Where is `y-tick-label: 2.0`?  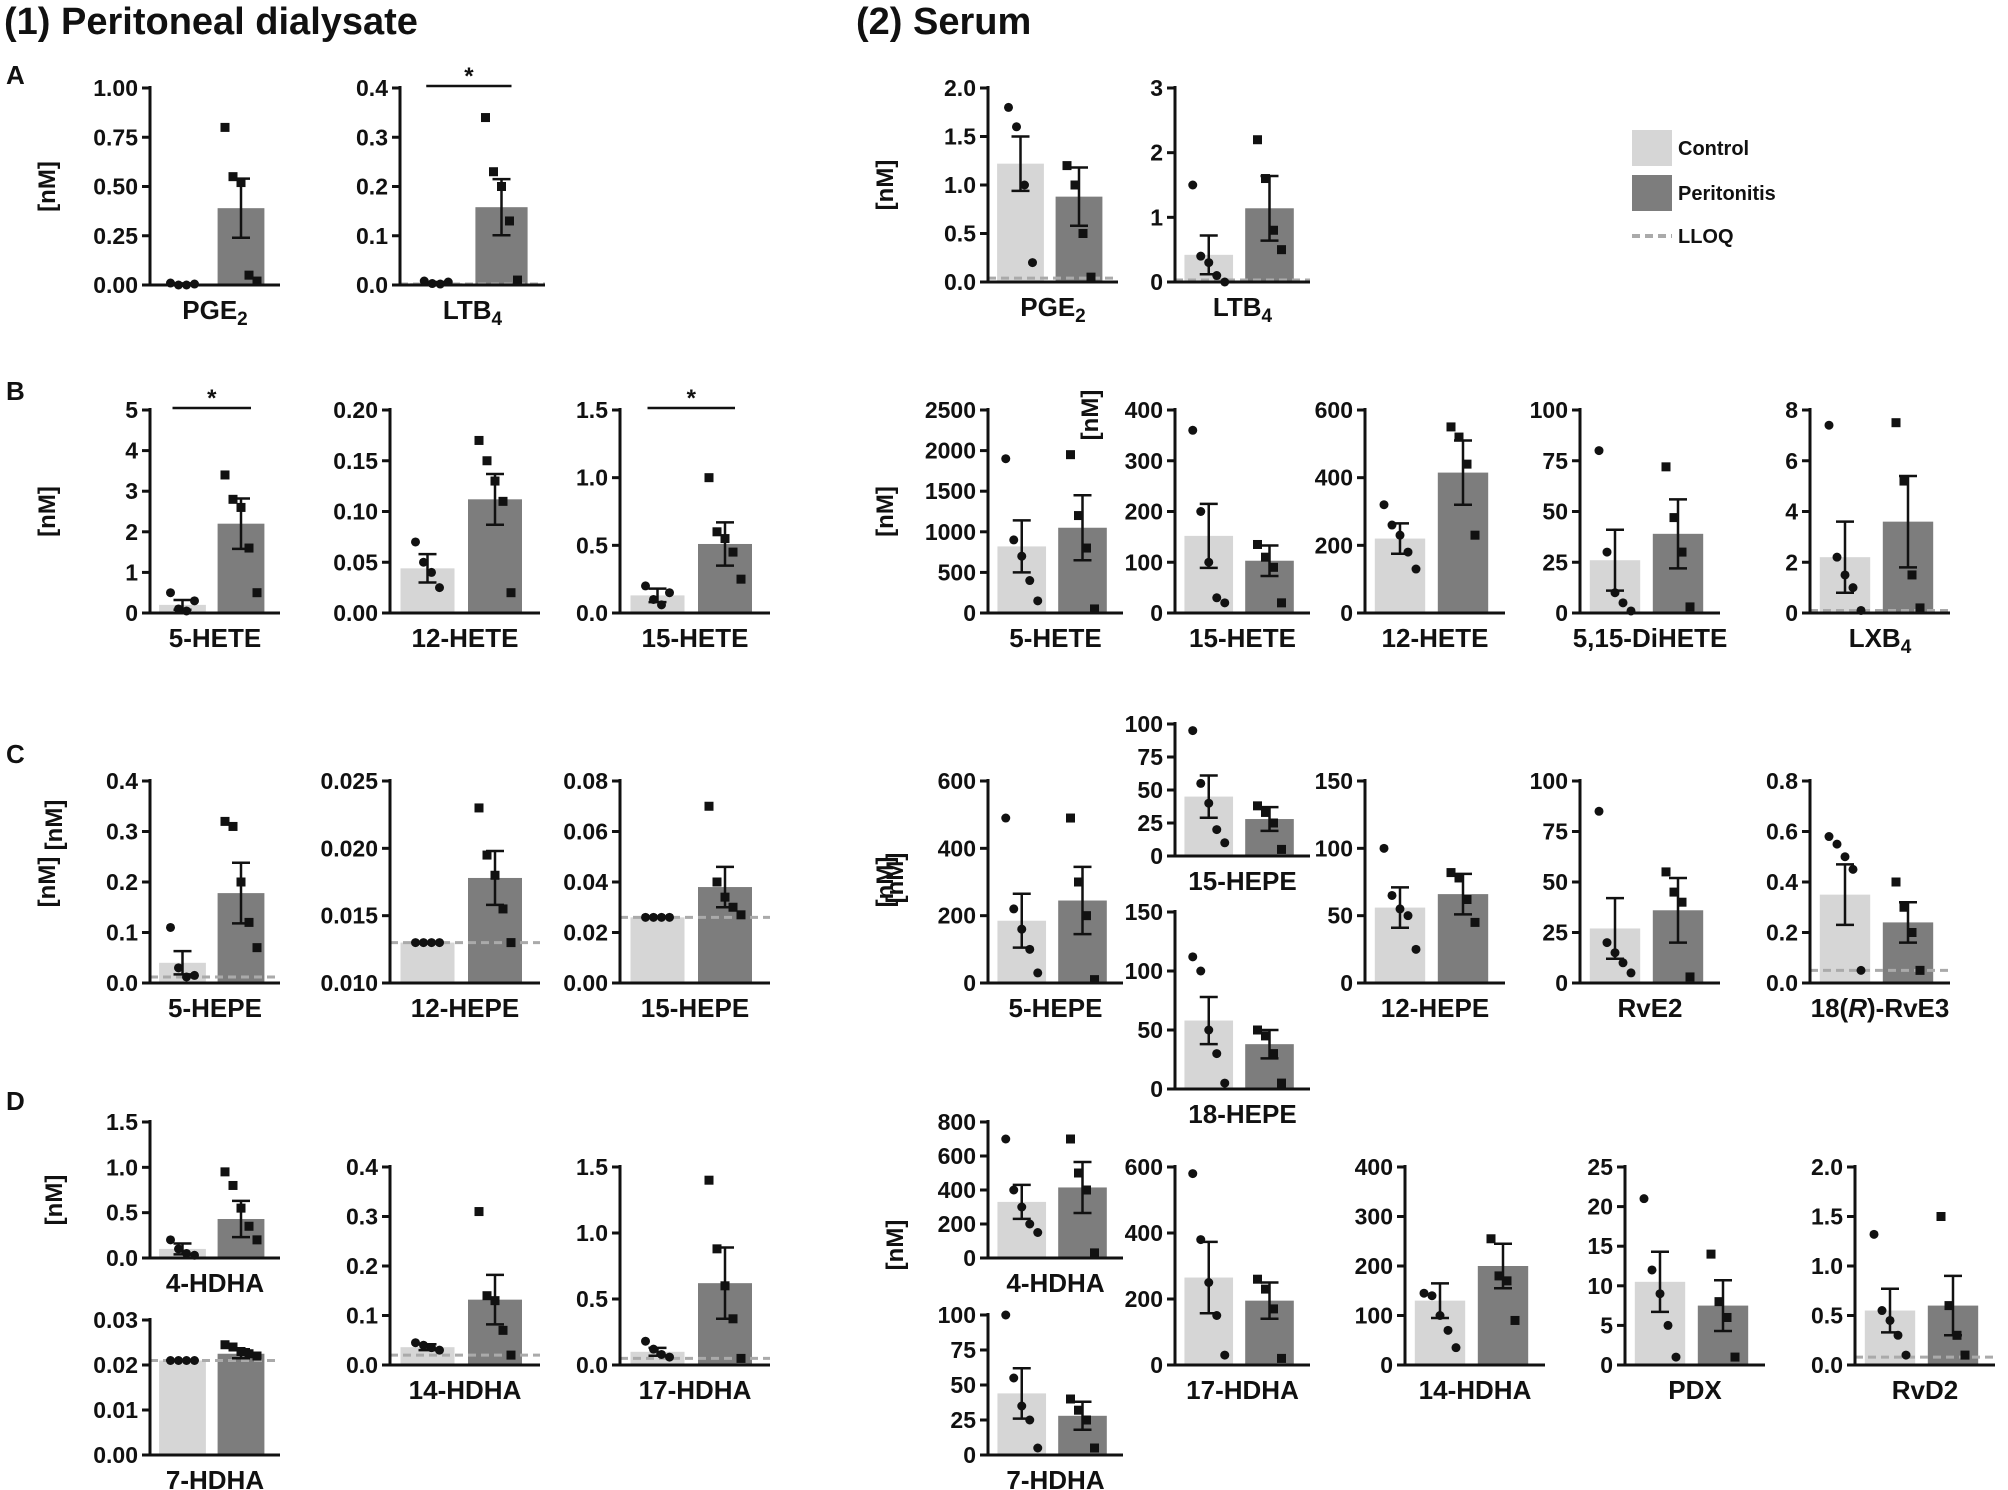 y-tick-label: 2.0 is located at coordinates (960, 88).